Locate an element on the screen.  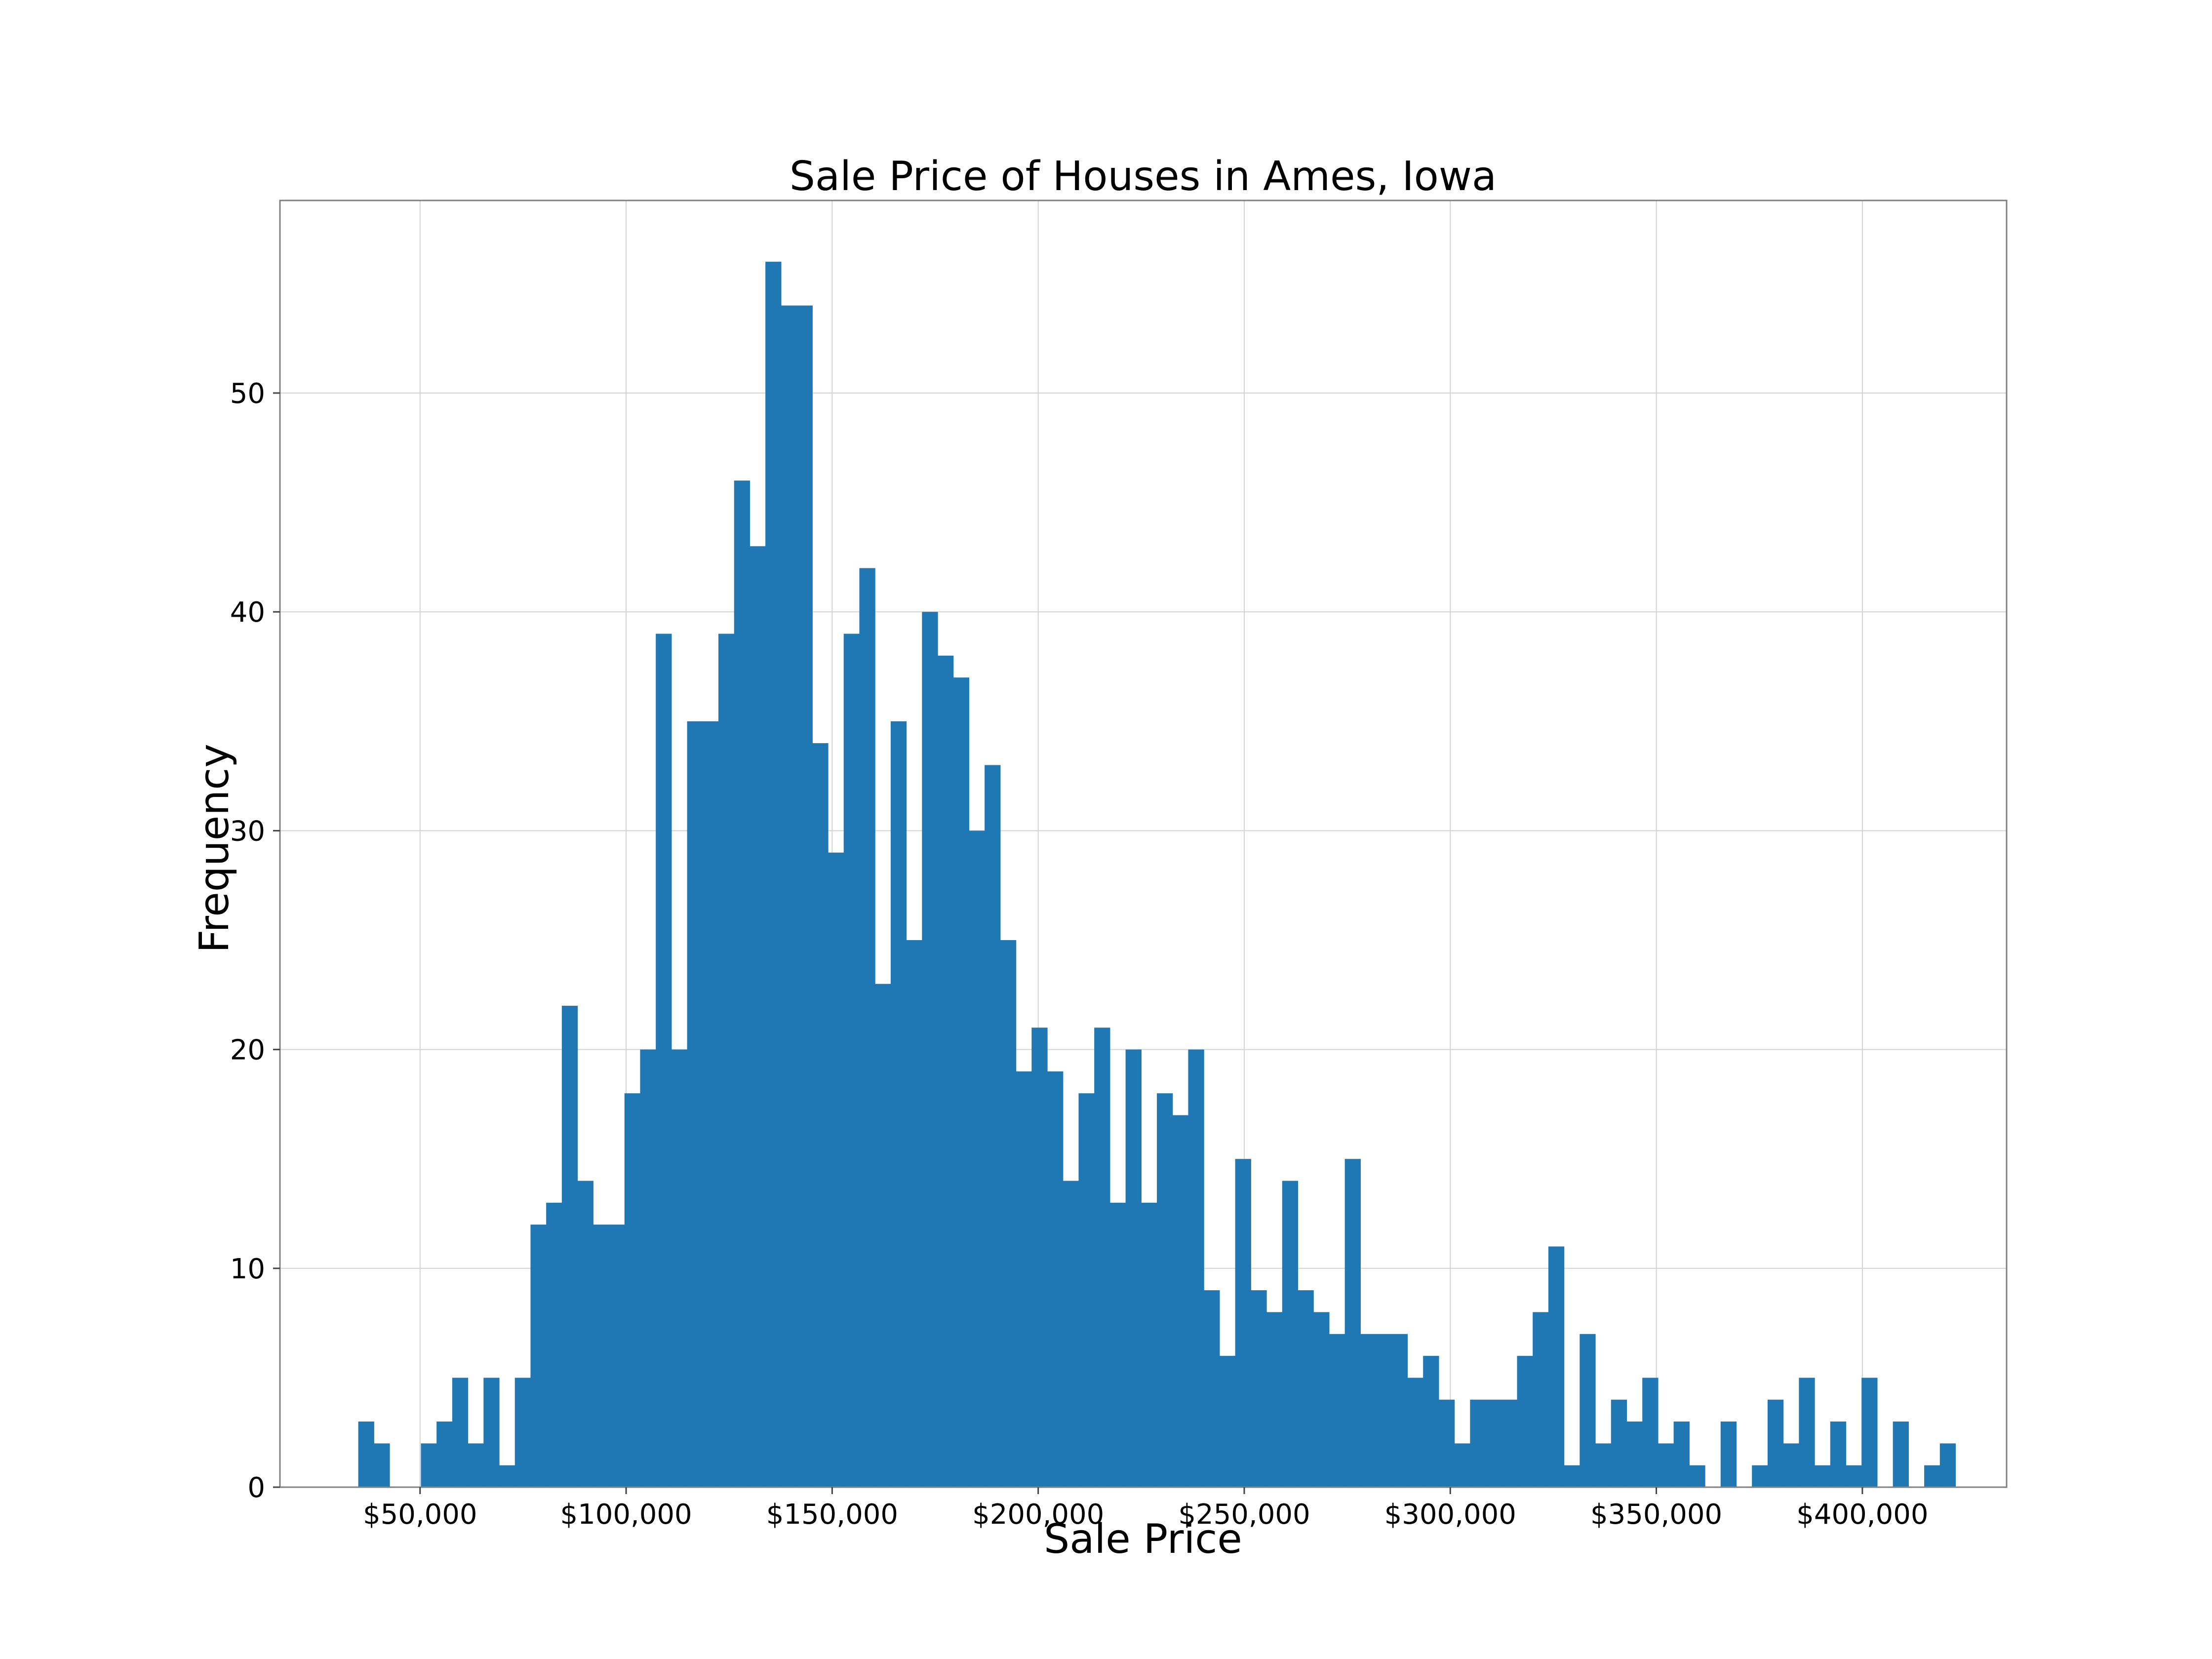
y-tick-label: 40 is located at coordinates (248, 612).